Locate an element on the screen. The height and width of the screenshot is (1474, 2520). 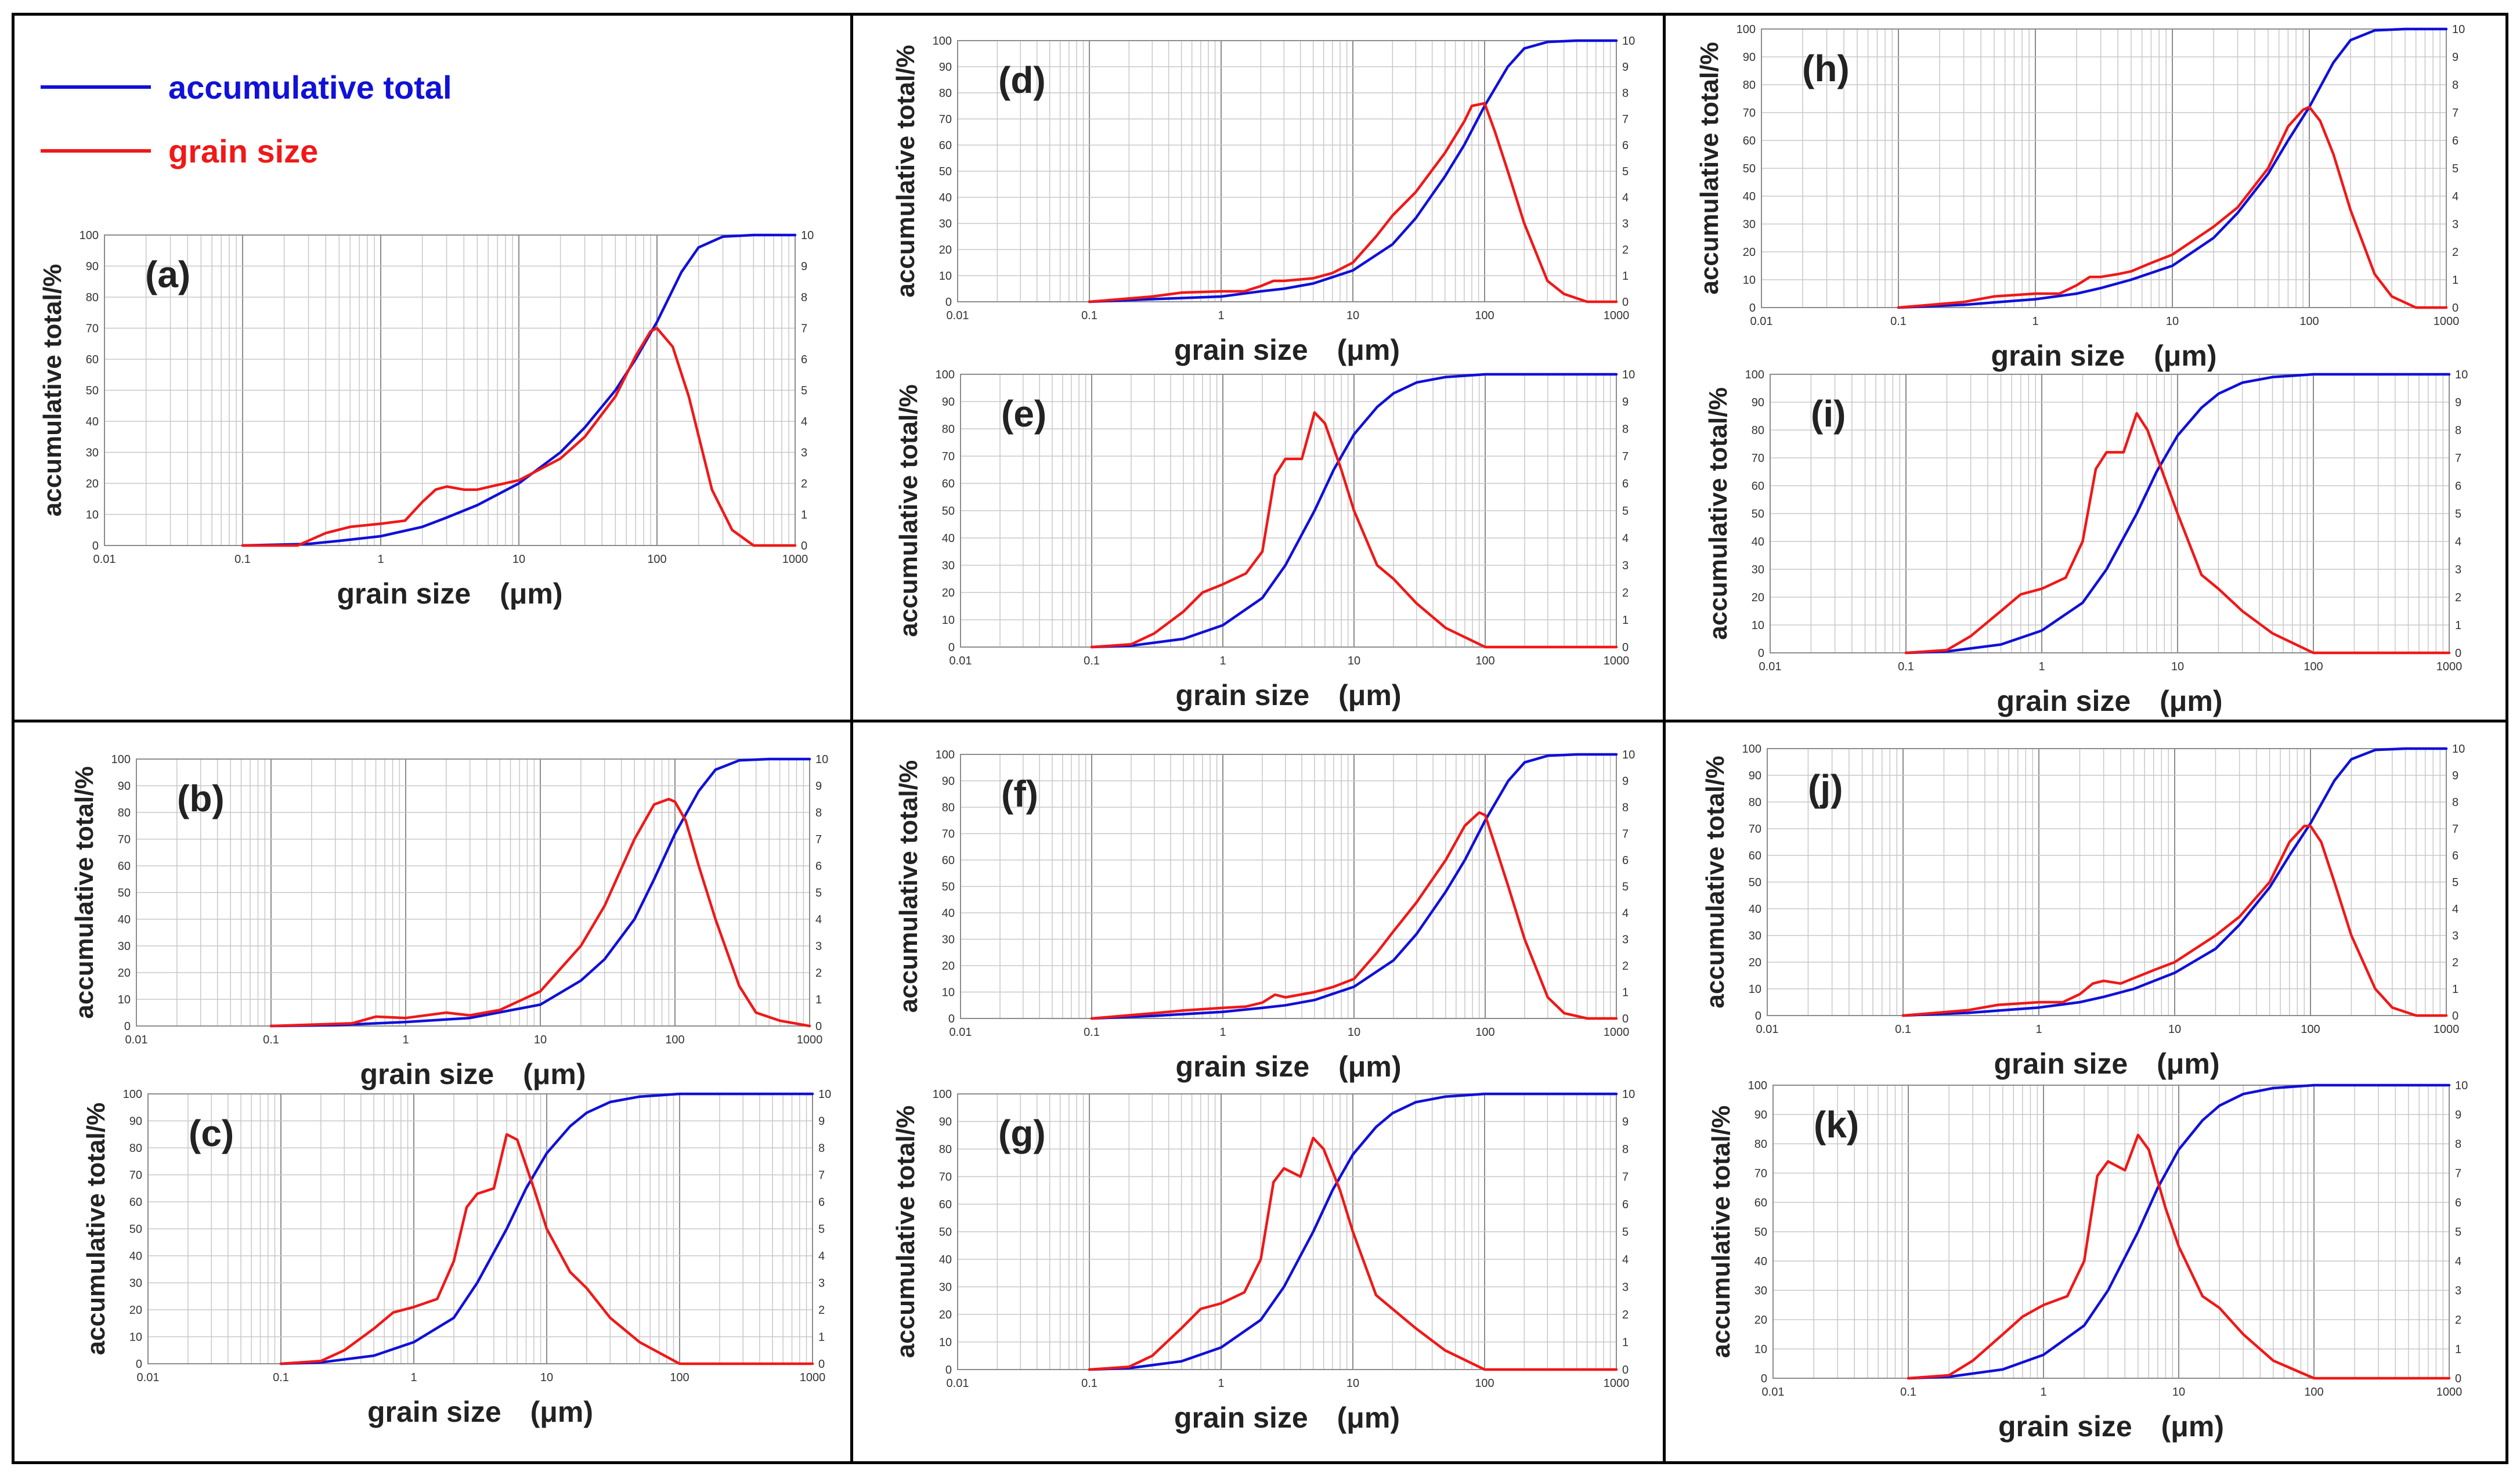
panel-label: (k) is located at coordinates (1837, 1125).